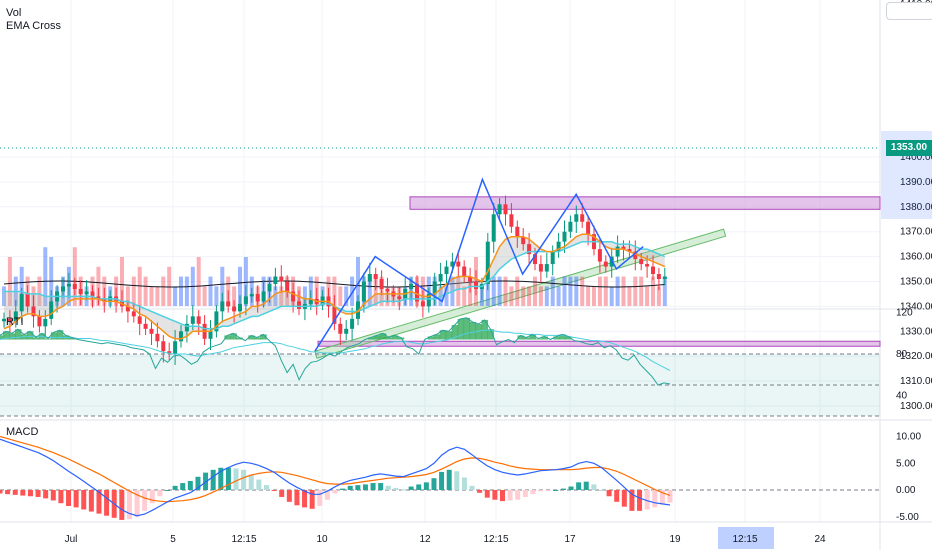 The image size is (932, 550). I want to click on time-tick-label: 5, so click(173, 539).